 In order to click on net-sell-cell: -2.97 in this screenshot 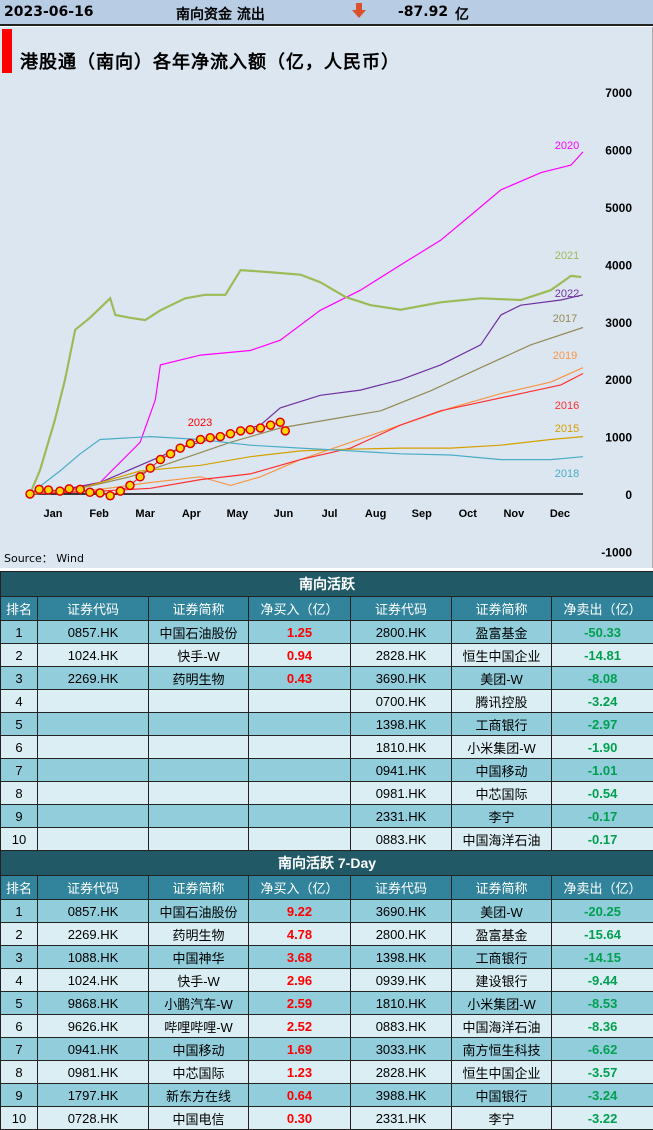, I will do `click(602, 724)`.